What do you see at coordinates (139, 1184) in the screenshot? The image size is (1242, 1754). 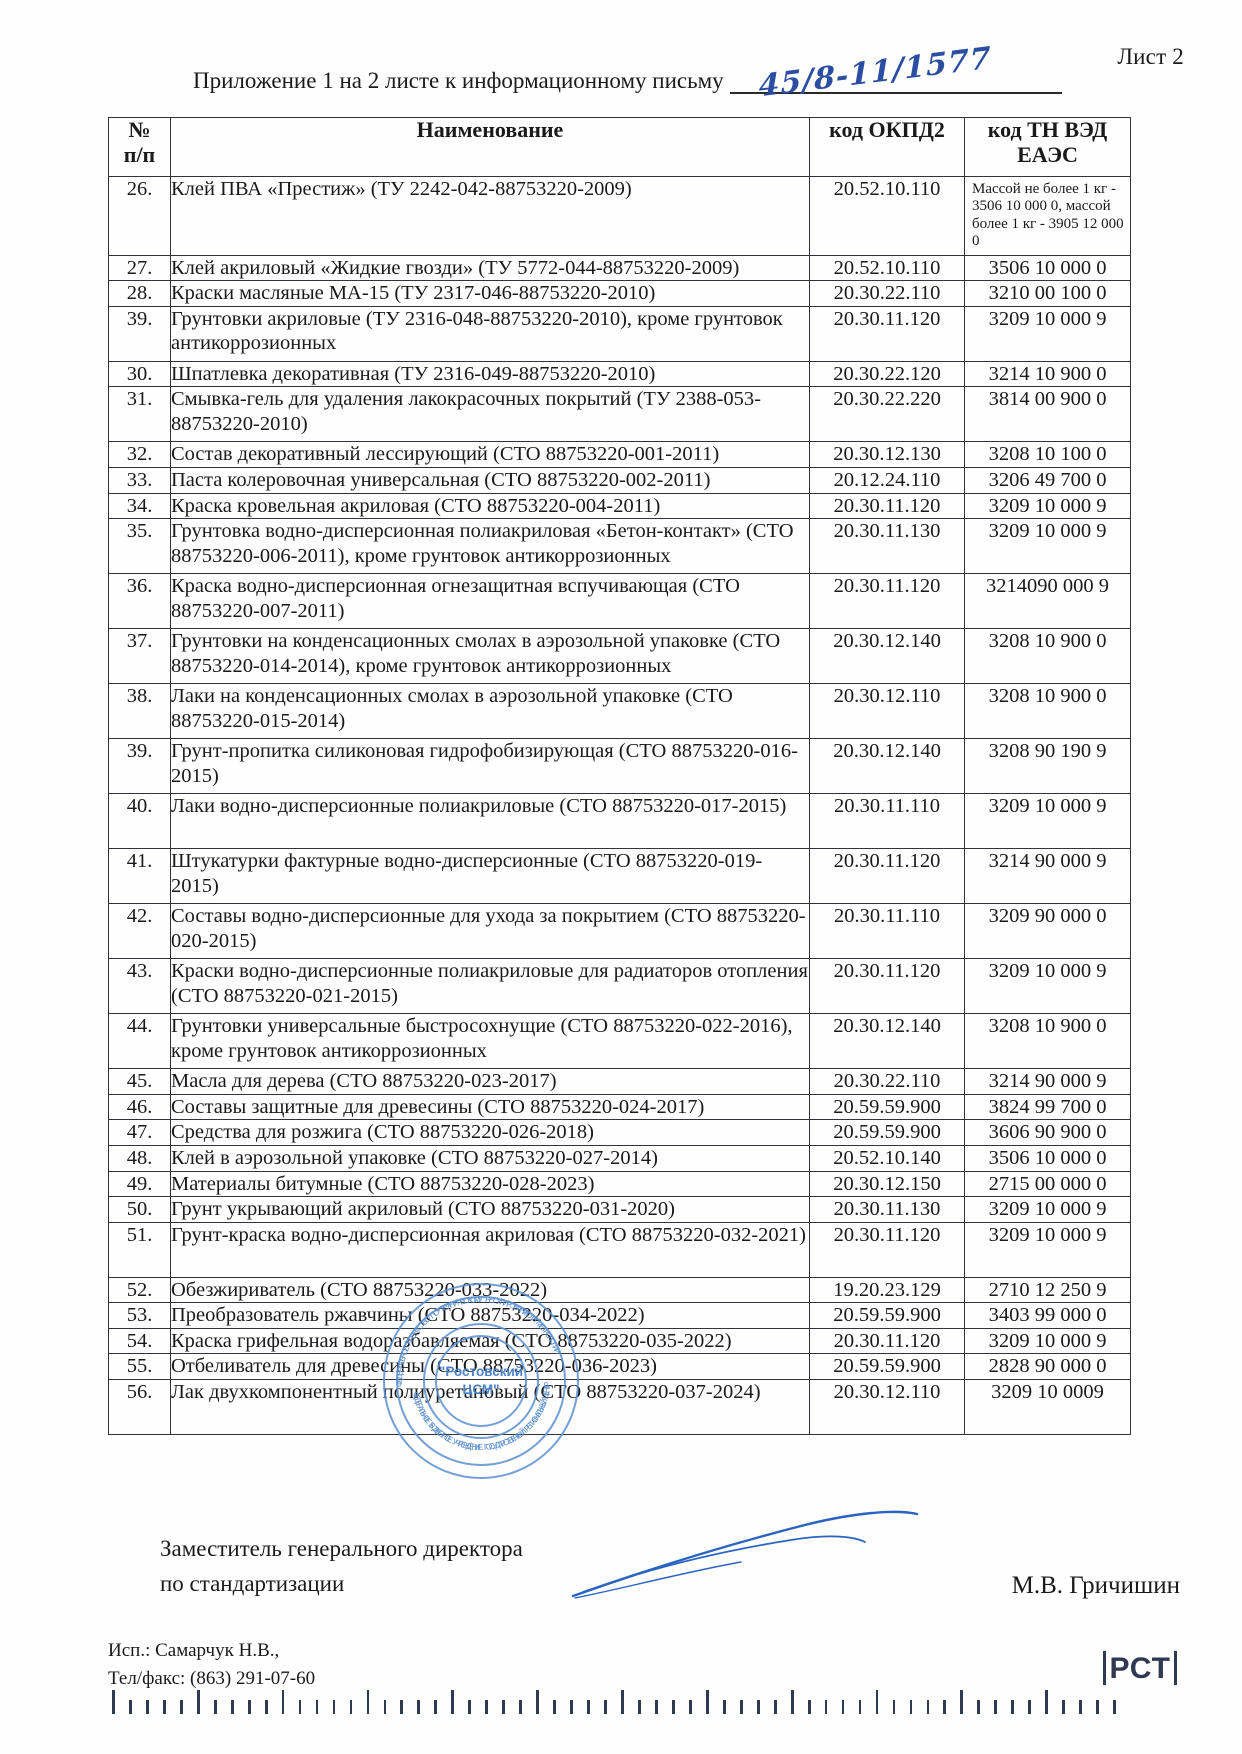 I see `row-number: 49.` at bounding box center [139, 1184].